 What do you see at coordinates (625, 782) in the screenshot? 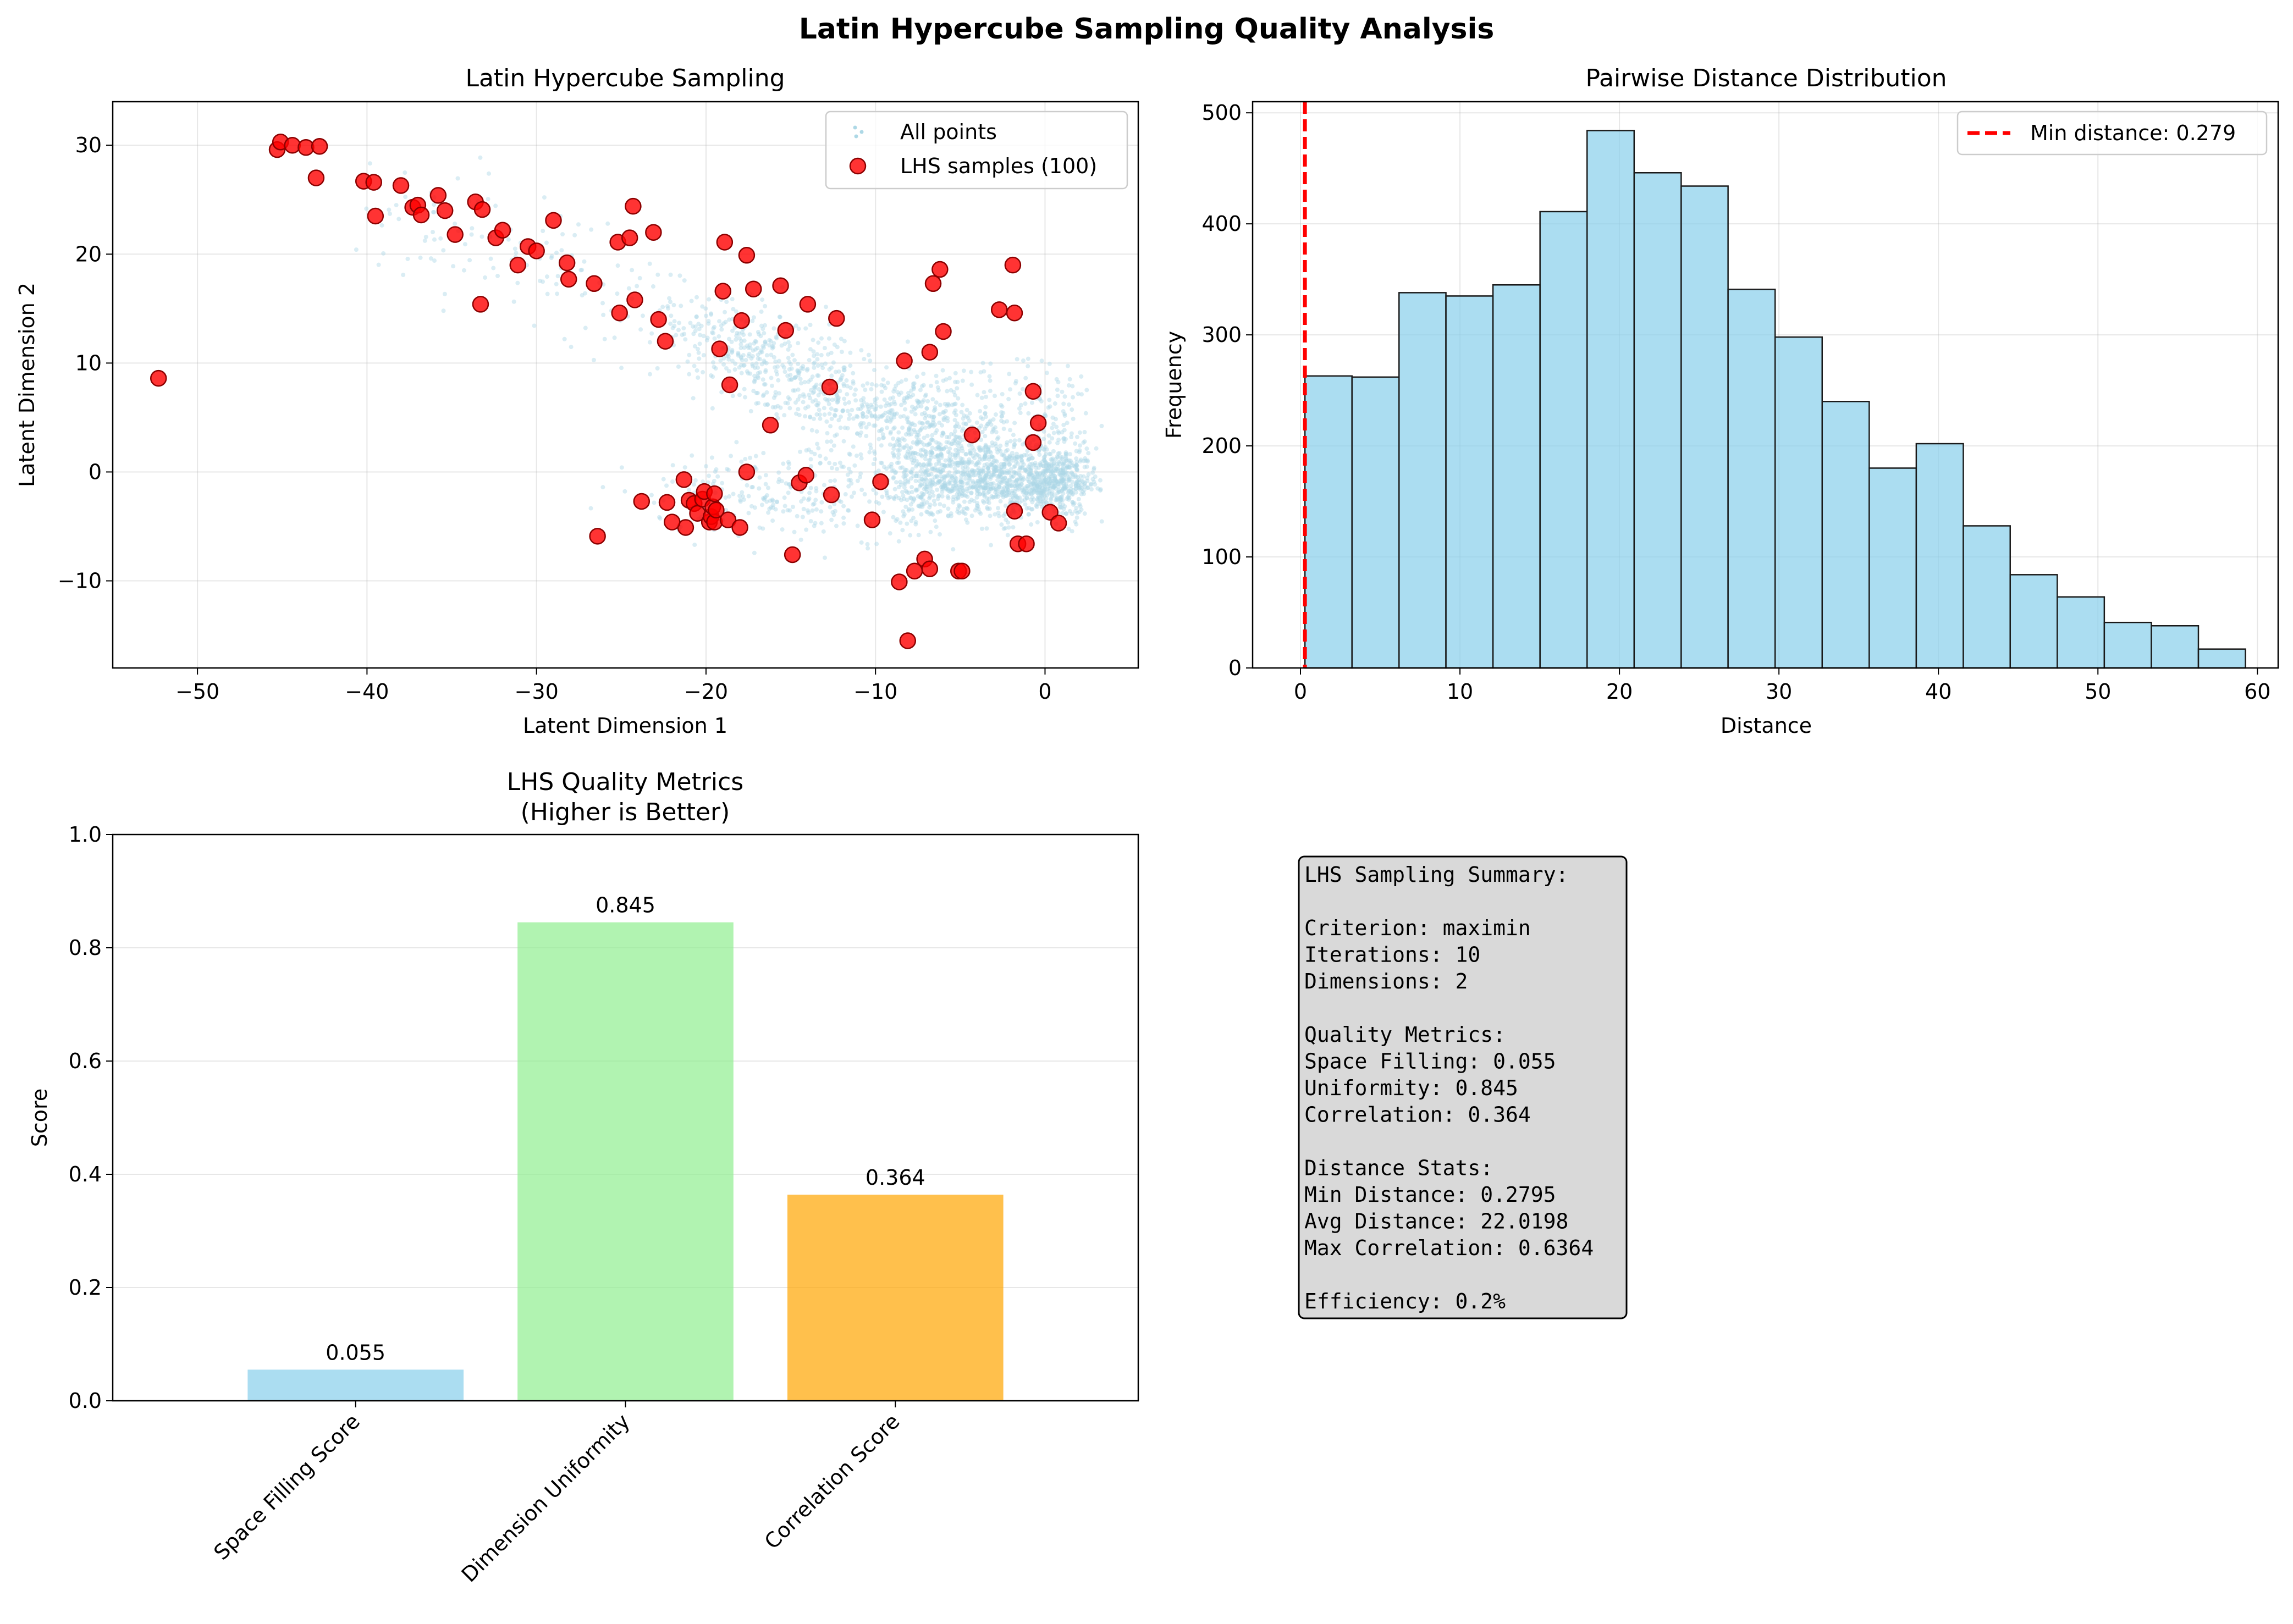
I see `metrics-title-line-1: LHS Quality Metrics` at bounding box center [625, 782].